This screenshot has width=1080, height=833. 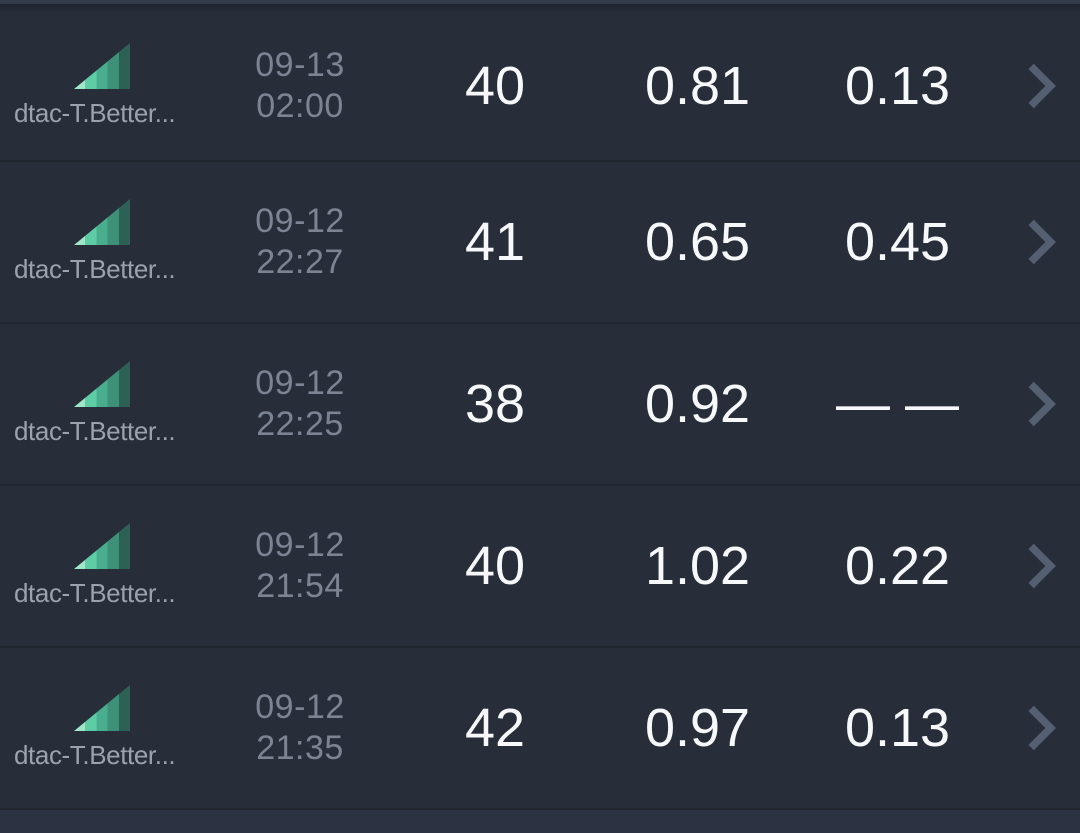 What do you see at coordinates (300, 106) in the screenshot?
I see `time-text: 02:00` at bounding box center [300, 106].